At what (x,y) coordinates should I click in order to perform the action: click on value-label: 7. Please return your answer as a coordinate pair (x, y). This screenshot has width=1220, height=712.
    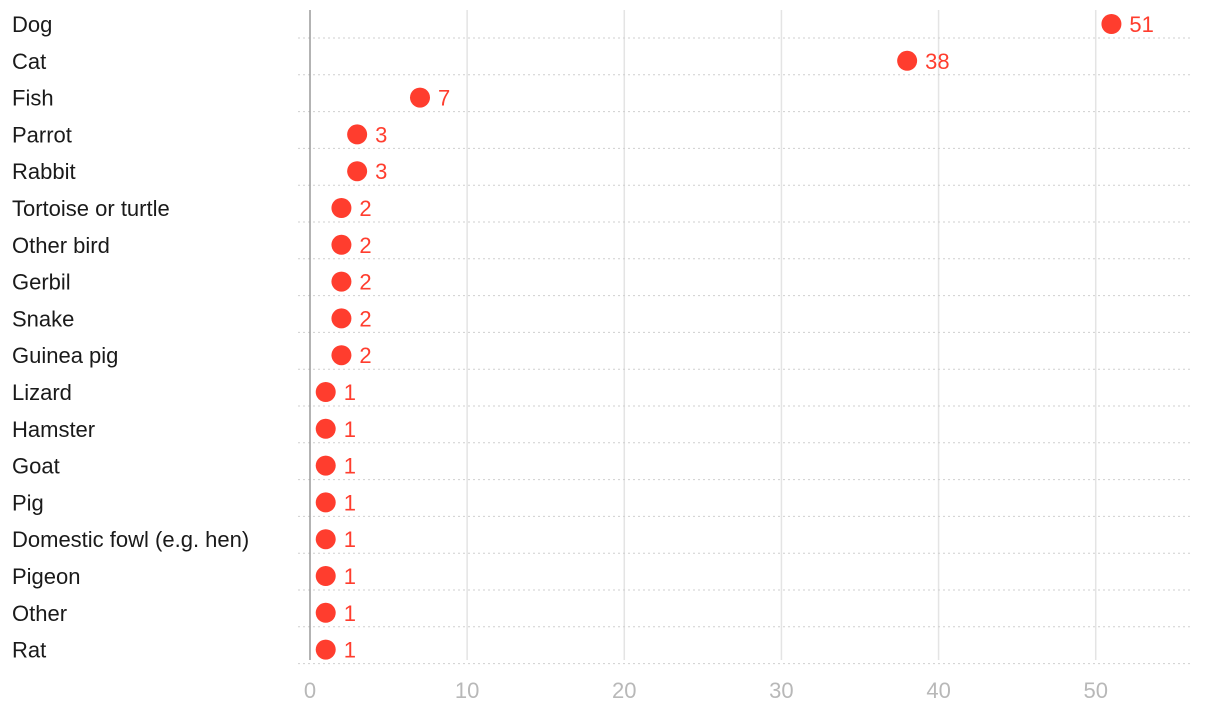
    Looking at the image, I should click on (444, 98).